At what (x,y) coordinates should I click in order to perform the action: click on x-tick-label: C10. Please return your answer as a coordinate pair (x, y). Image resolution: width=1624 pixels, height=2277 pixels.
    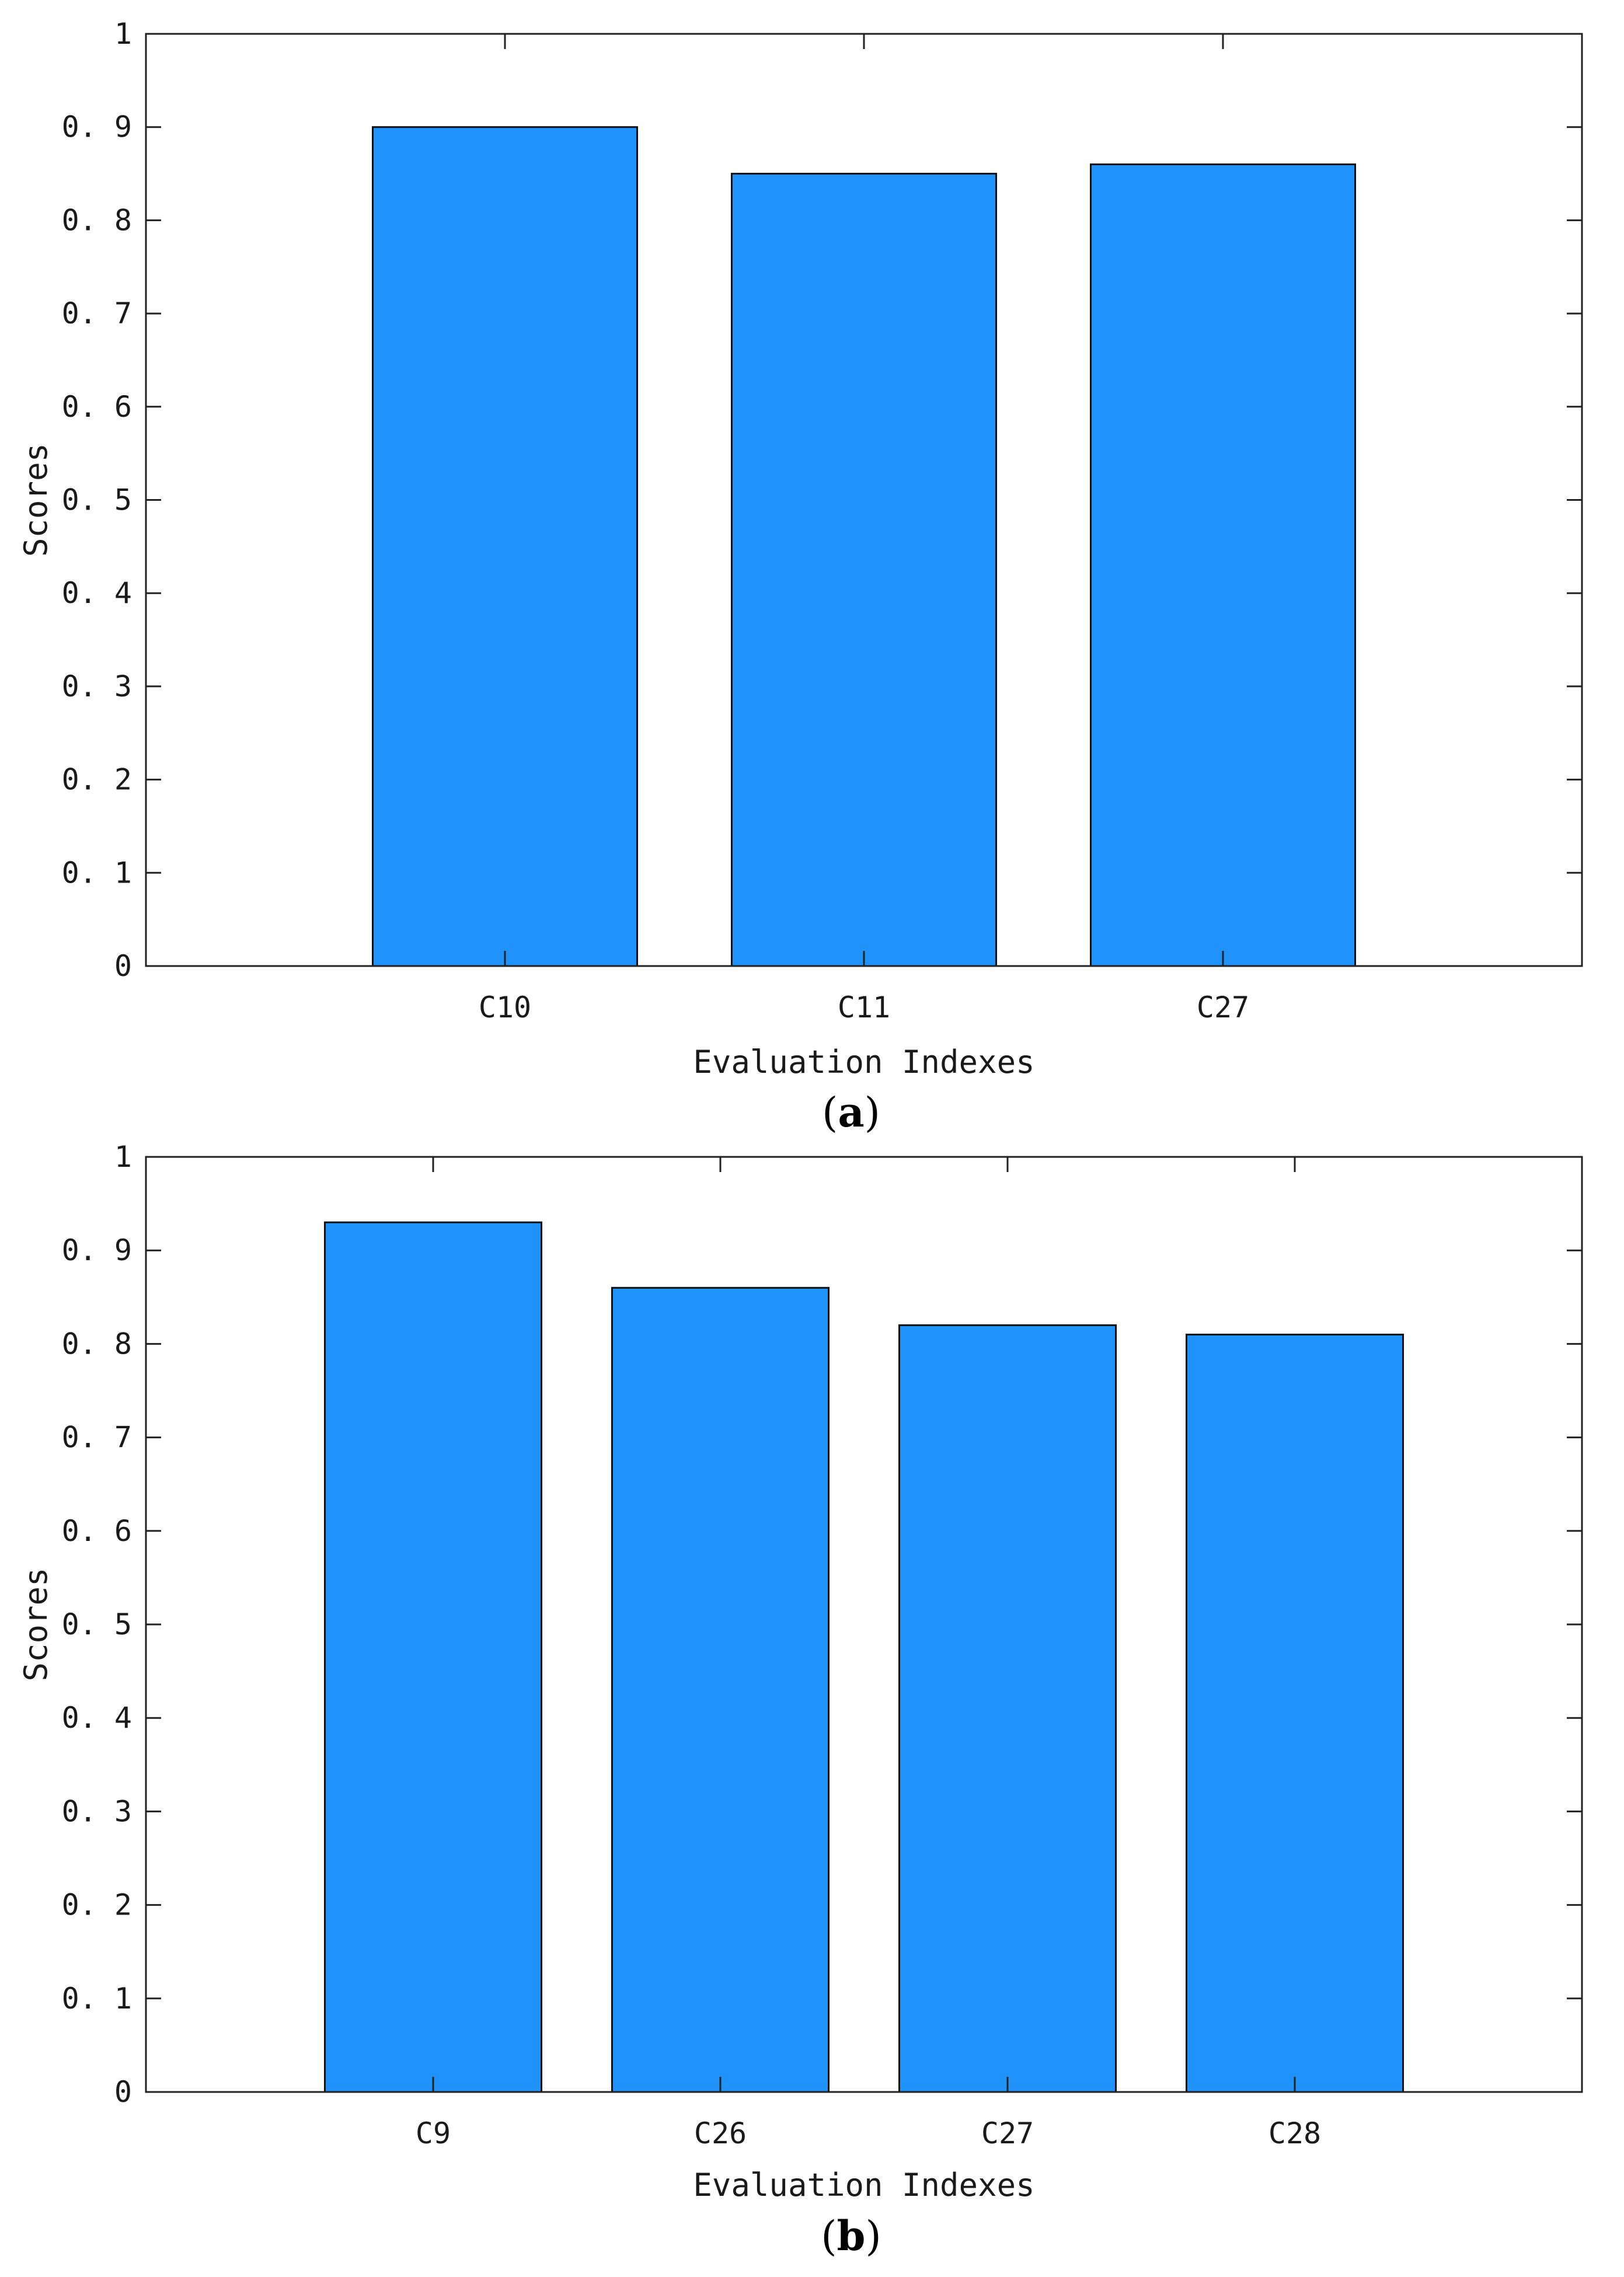
    Looking at the image, I should click on (505, 1007).